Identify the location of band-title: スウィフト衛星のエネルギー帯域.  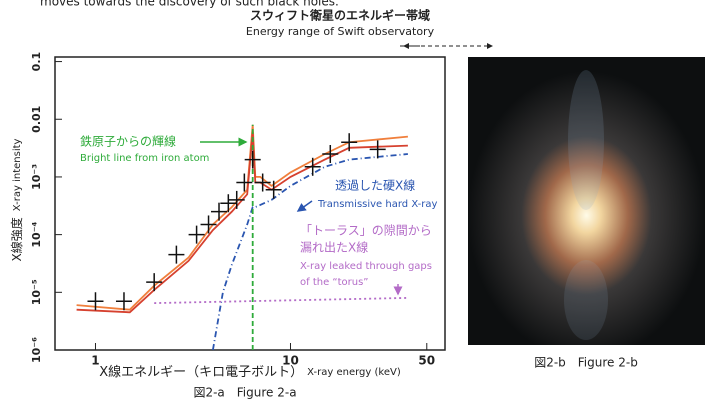
(340, 15).